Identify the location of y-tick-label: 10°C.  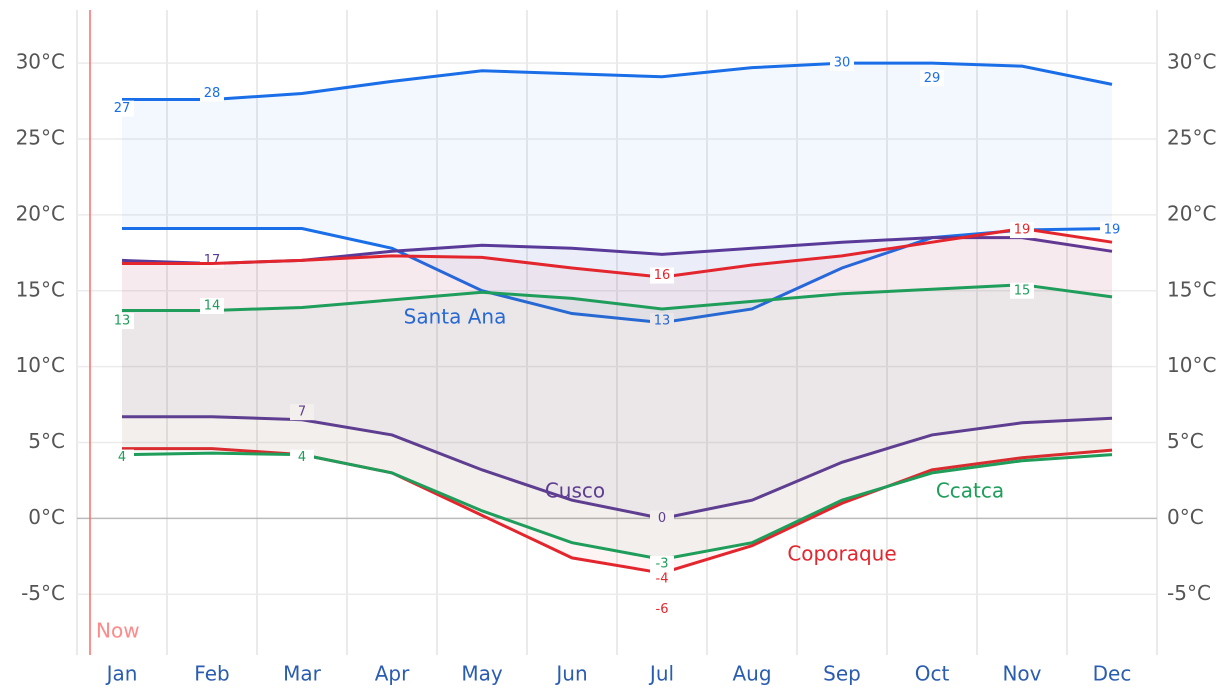
(40, 365).